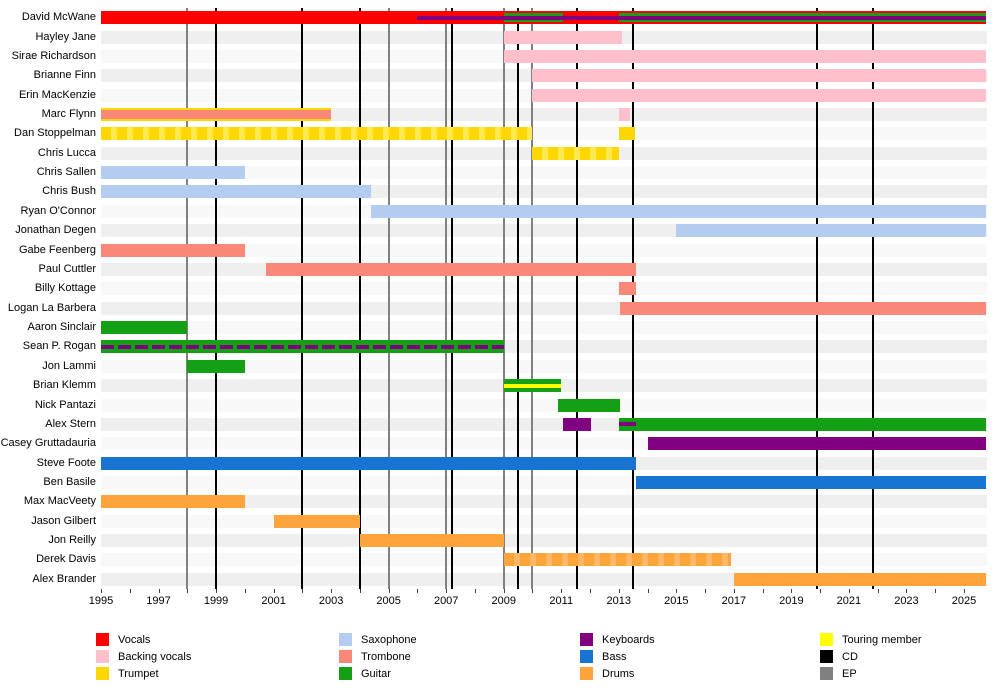  What do you see at coordinates (365, 673) in the screenshot?
I see `legend-item-guitar: Guitar` at bounding box center [365, 673].